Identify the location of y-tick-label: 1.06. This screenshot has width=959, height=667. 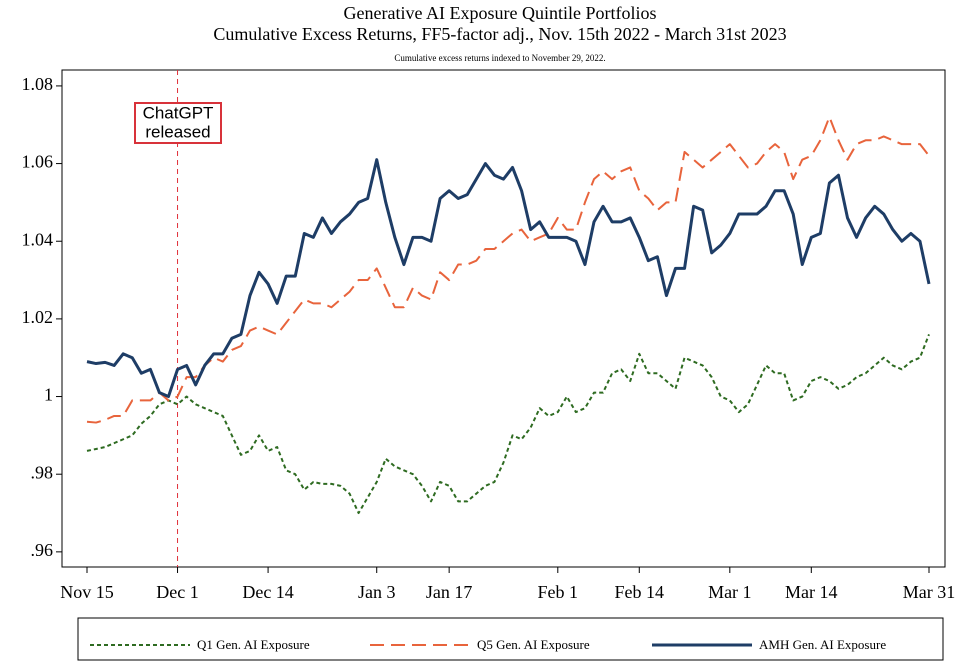
(38, 162).